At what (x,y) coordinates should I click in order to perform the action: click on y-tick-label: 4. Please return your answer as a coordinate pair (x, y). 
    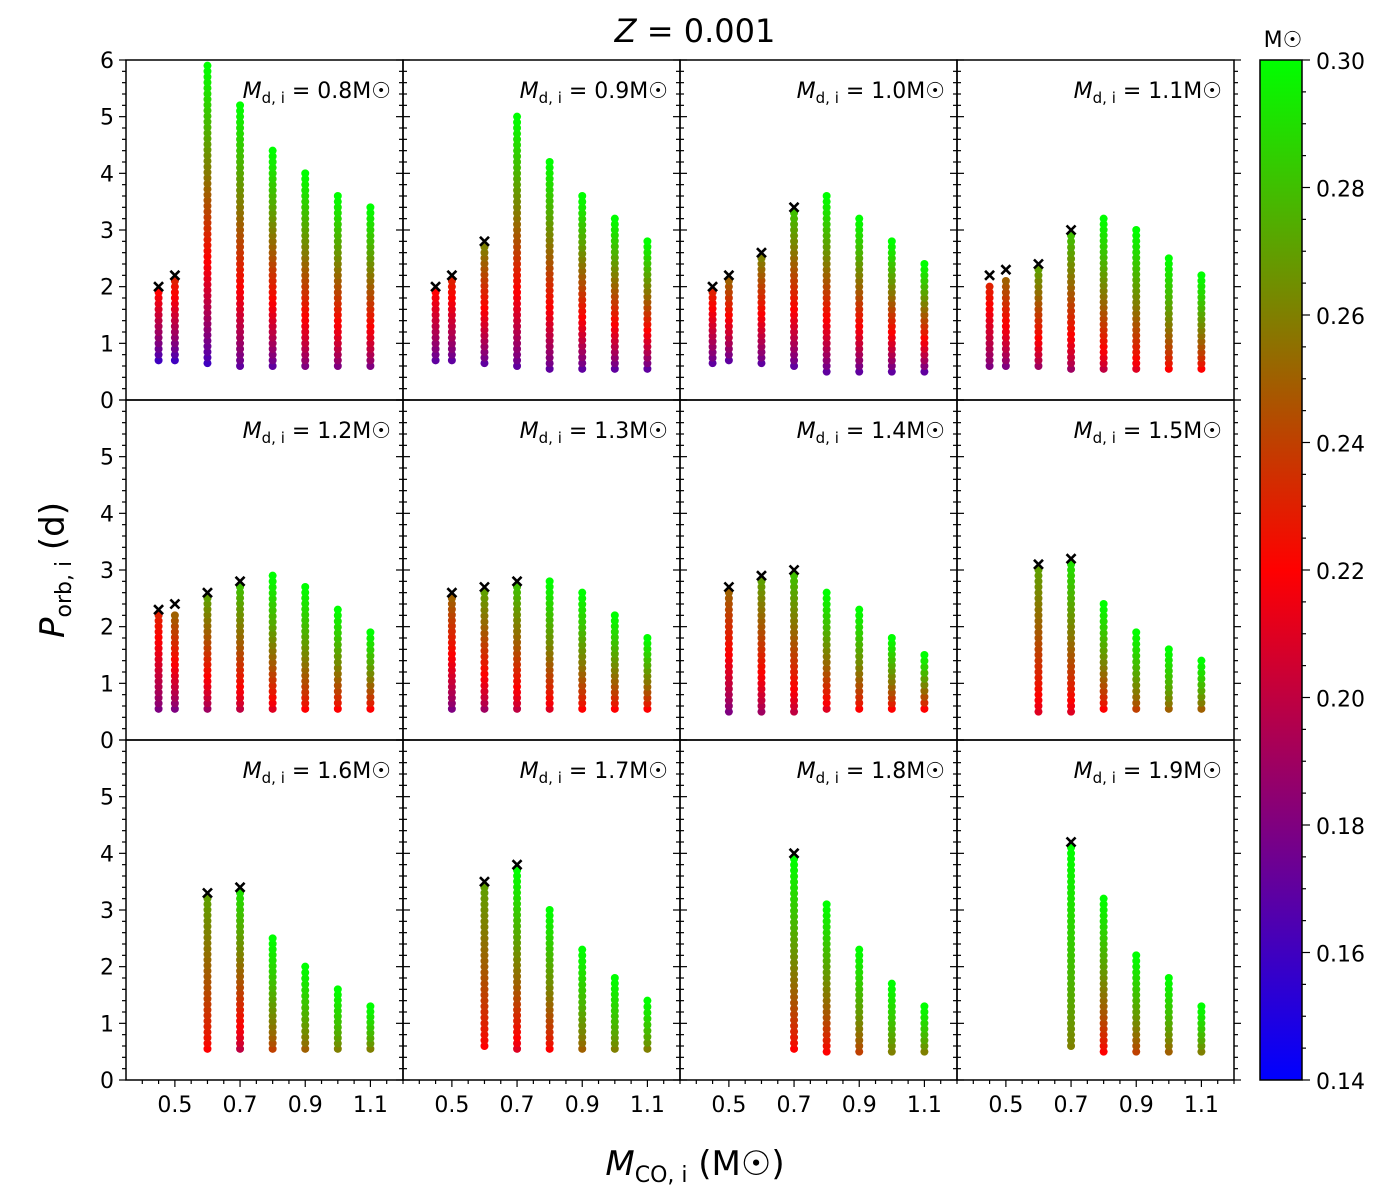
    Looking at the image, I should click on (107, 854).